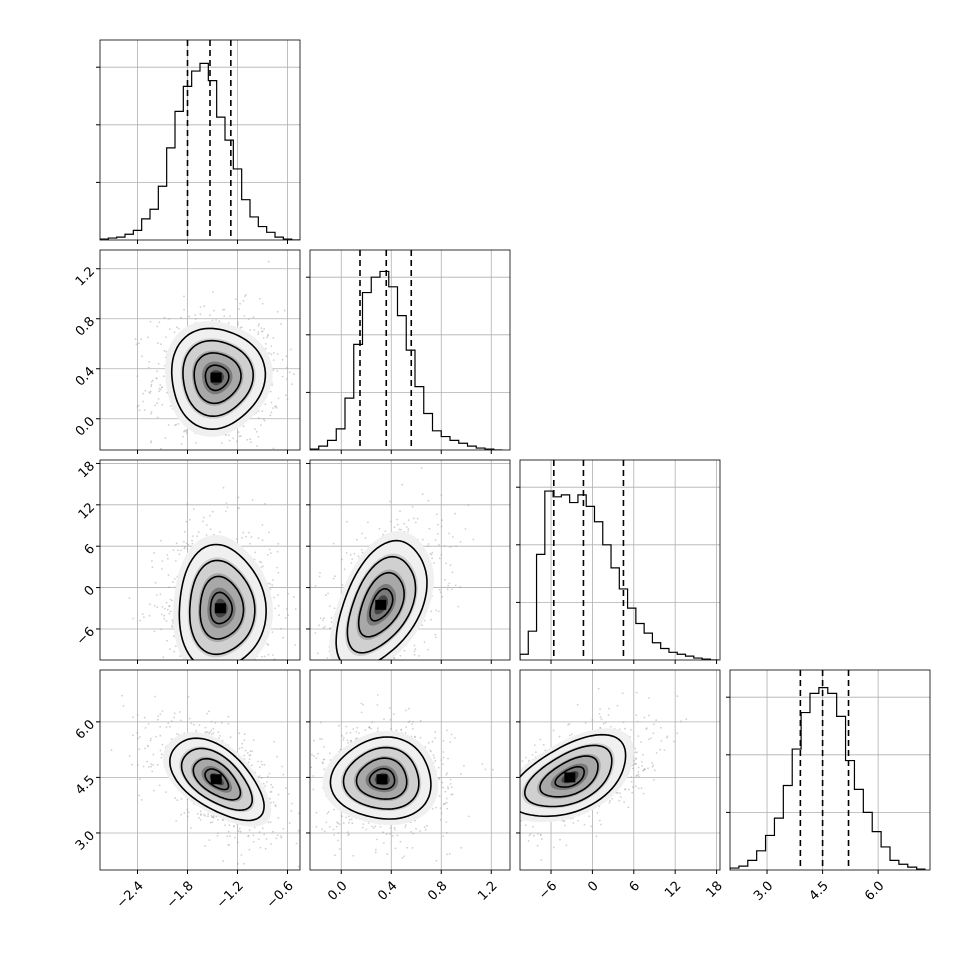 This screenshot has width=970, height=975. What do you see at coordinates (86, 636) in the screenshot?
I see `y-tick-label-p2: −6` at bounding box center [86, 636].